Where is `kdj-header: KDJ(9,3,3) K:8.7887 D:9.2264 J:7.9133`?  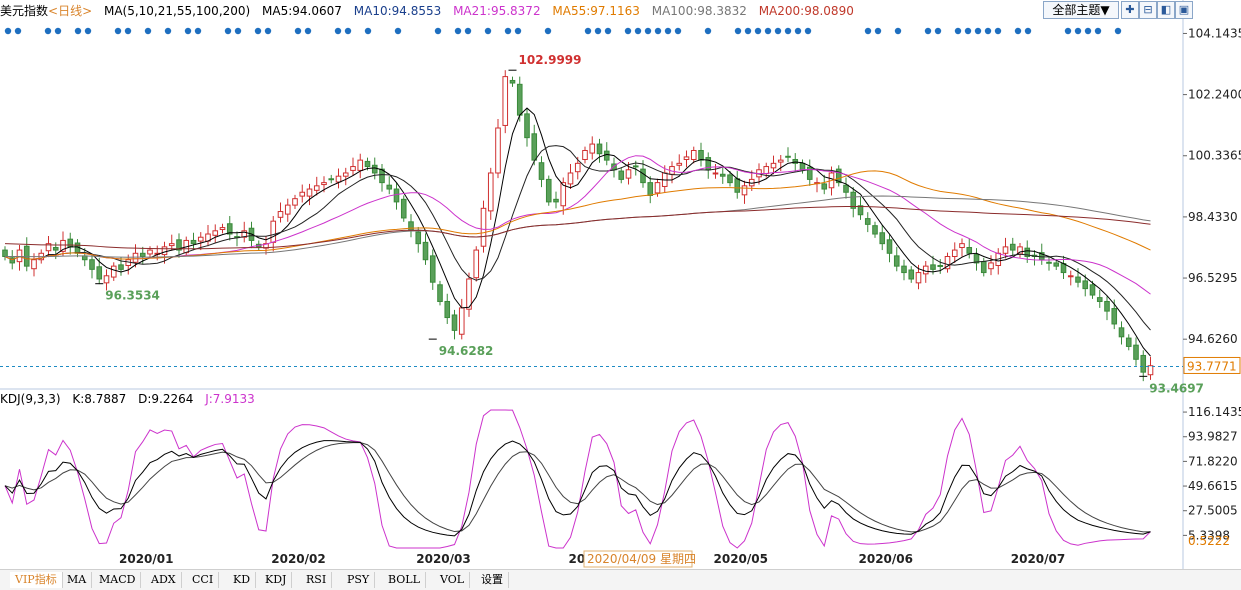
kdj-header: KDJ(9,3,3) K:8.7887 D:9.2264 J:7.9133 is located at coordinates (131, 400).